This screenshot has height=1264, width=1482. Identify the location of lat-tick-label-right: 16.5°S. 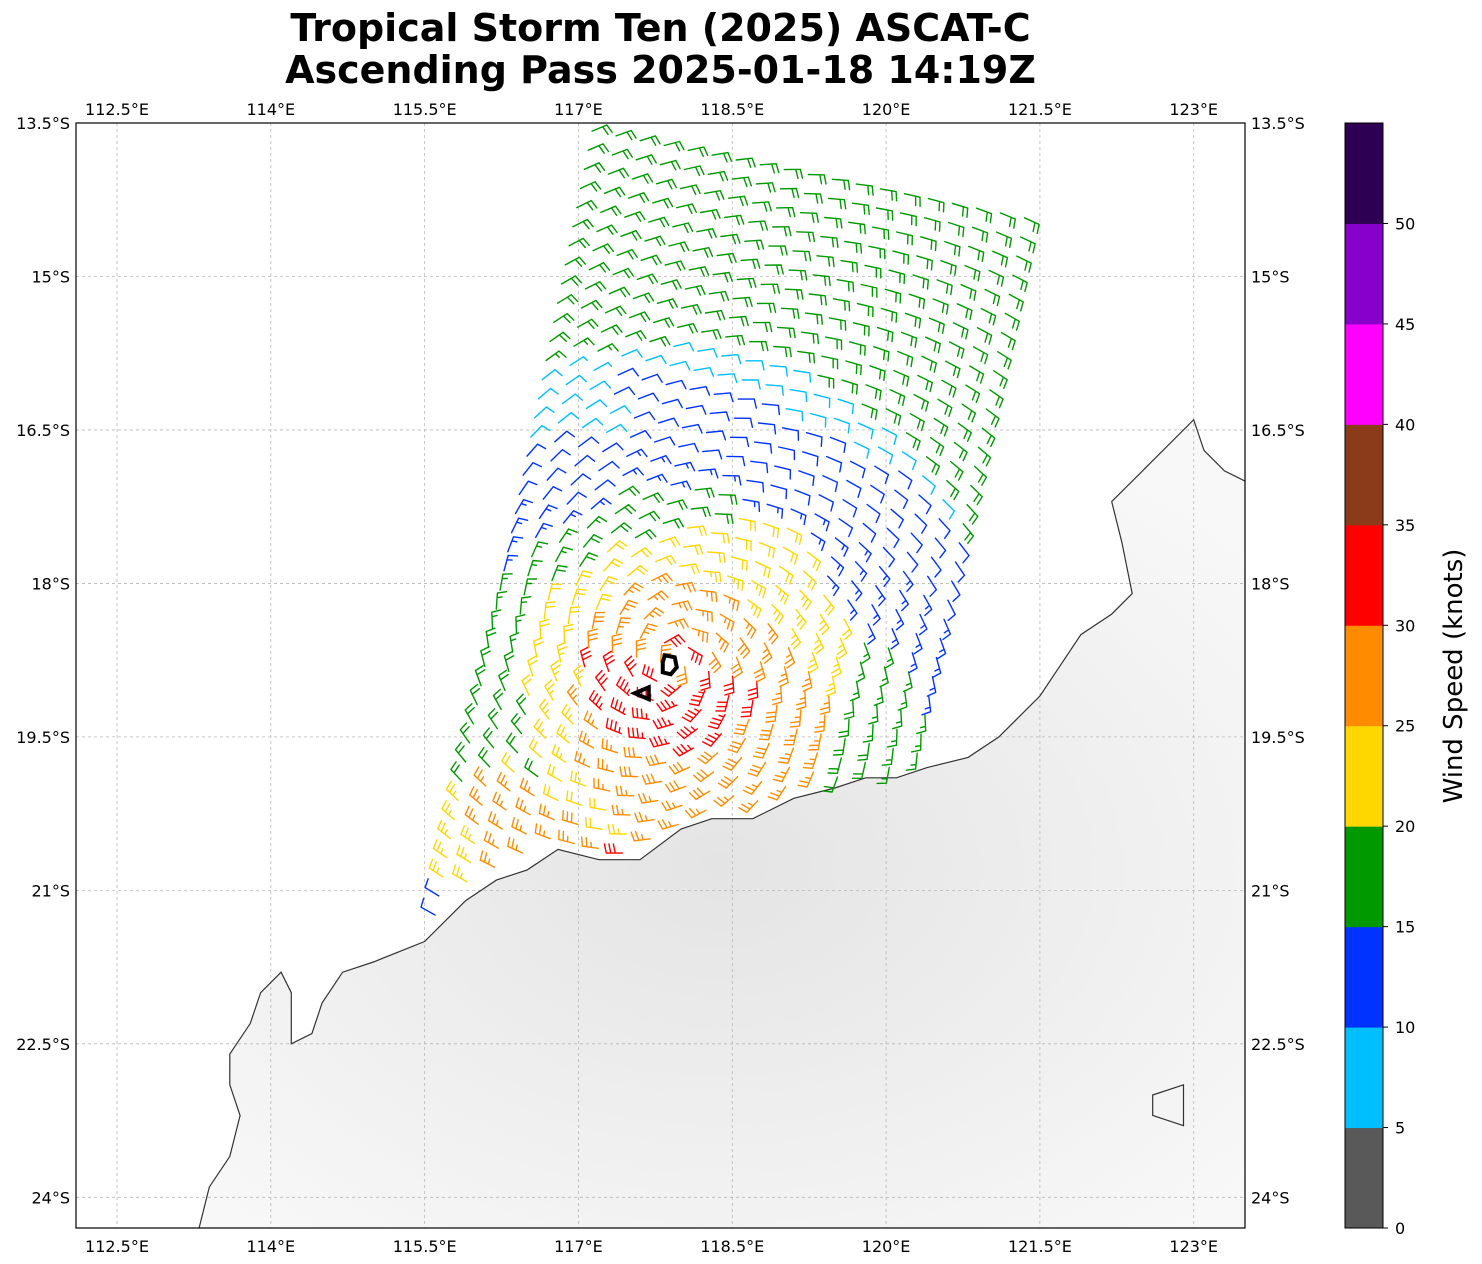
(1278, 430).